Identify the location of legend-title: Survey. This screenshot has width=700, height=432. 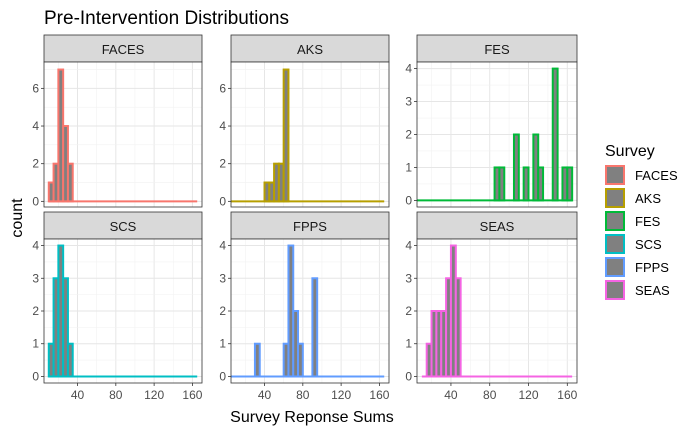
(630, 151).